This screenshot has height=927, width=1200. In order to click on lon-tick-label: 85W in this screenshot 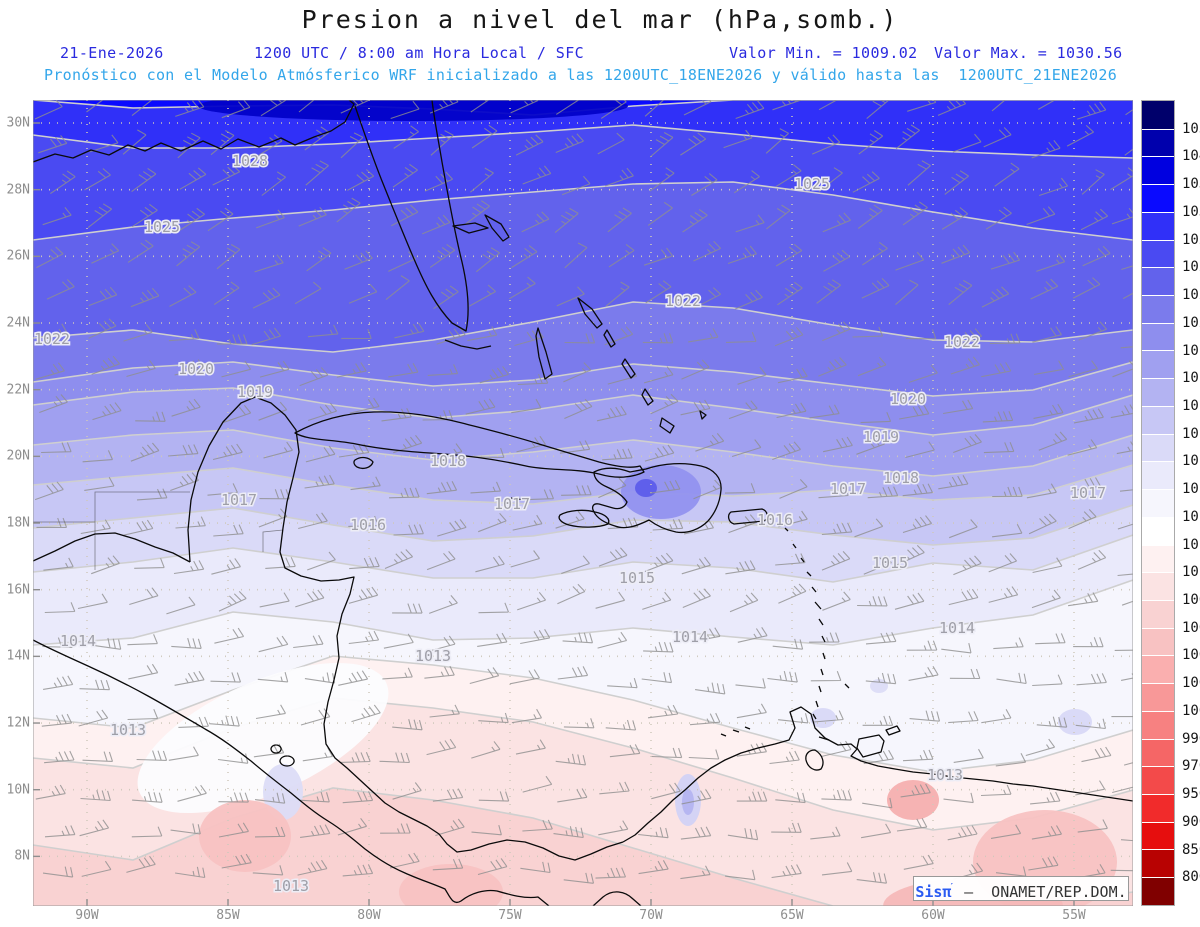, I will do `click(228, 915)`.